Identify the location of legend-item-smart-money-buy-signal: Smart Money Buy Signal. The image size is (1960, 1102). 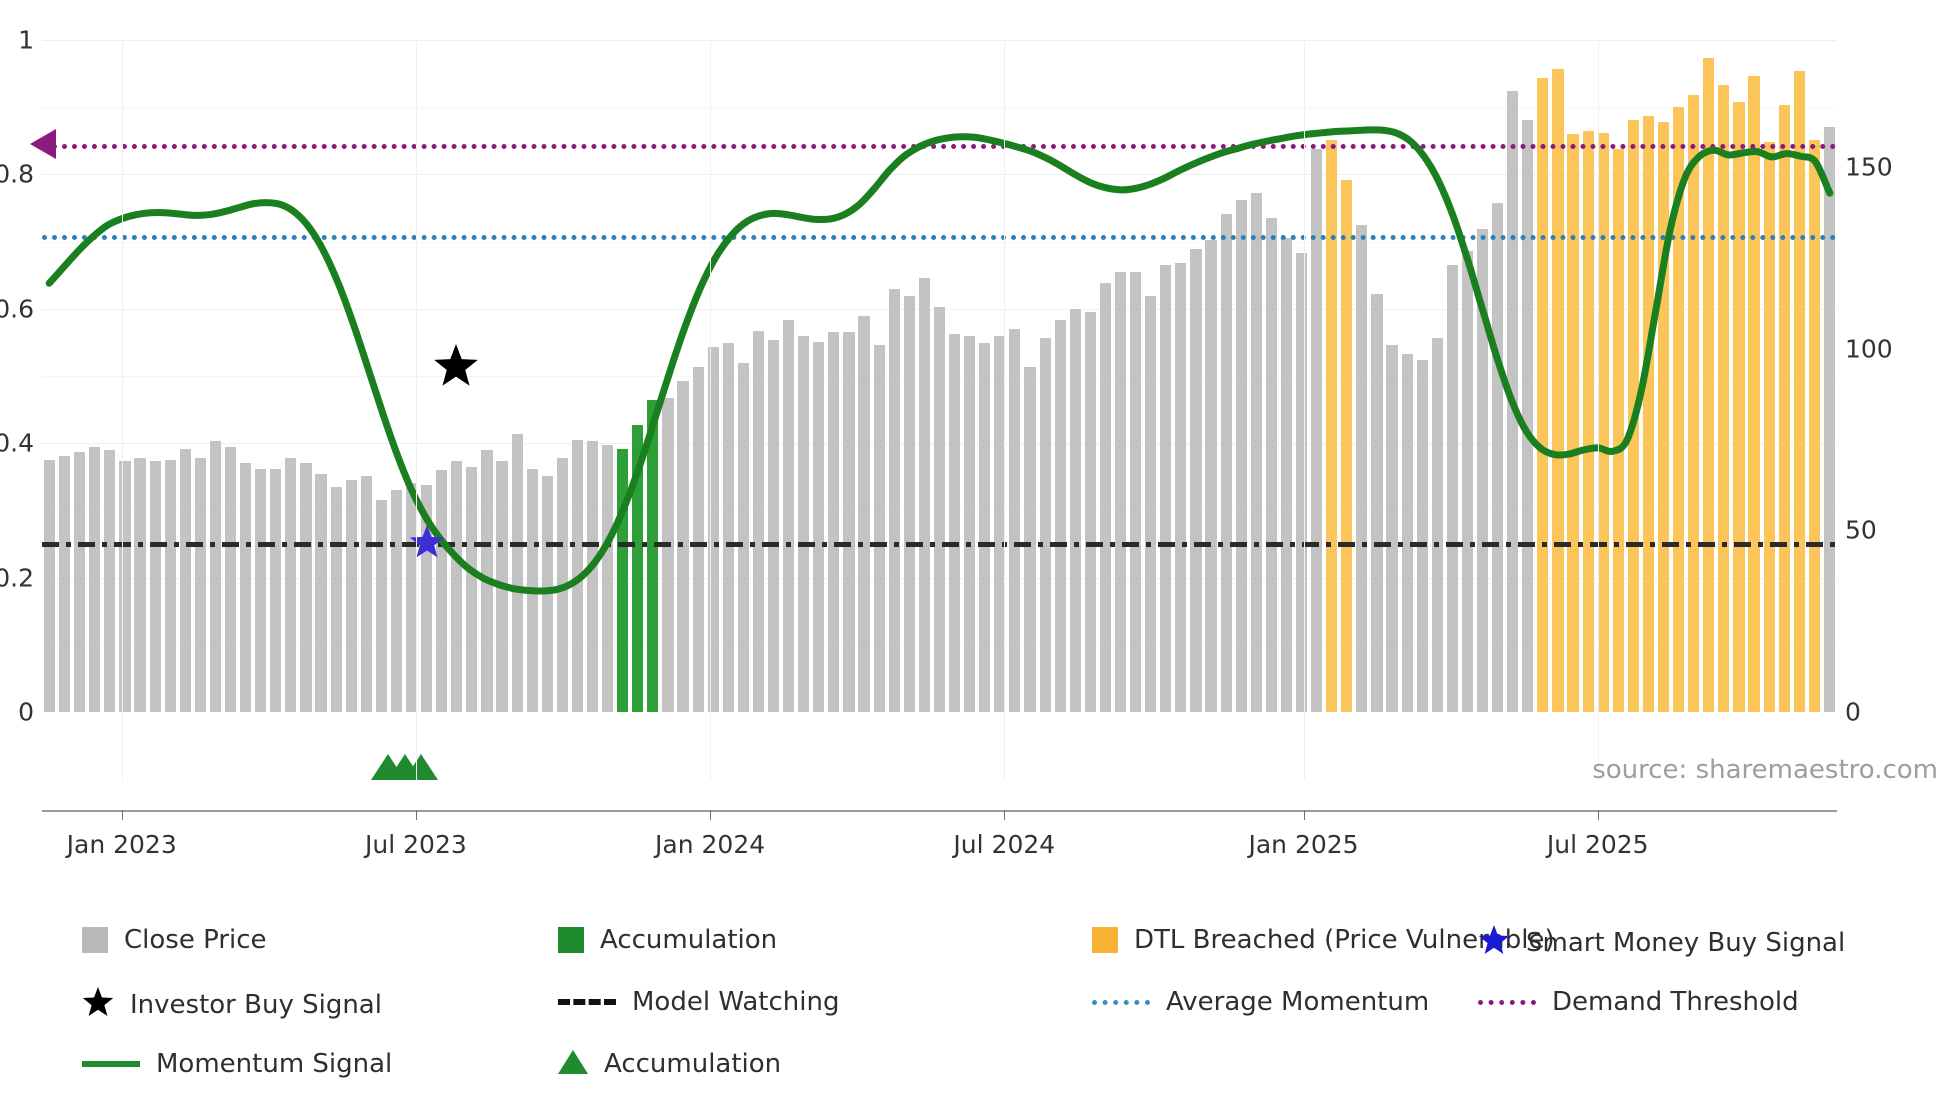
(1661, 943).